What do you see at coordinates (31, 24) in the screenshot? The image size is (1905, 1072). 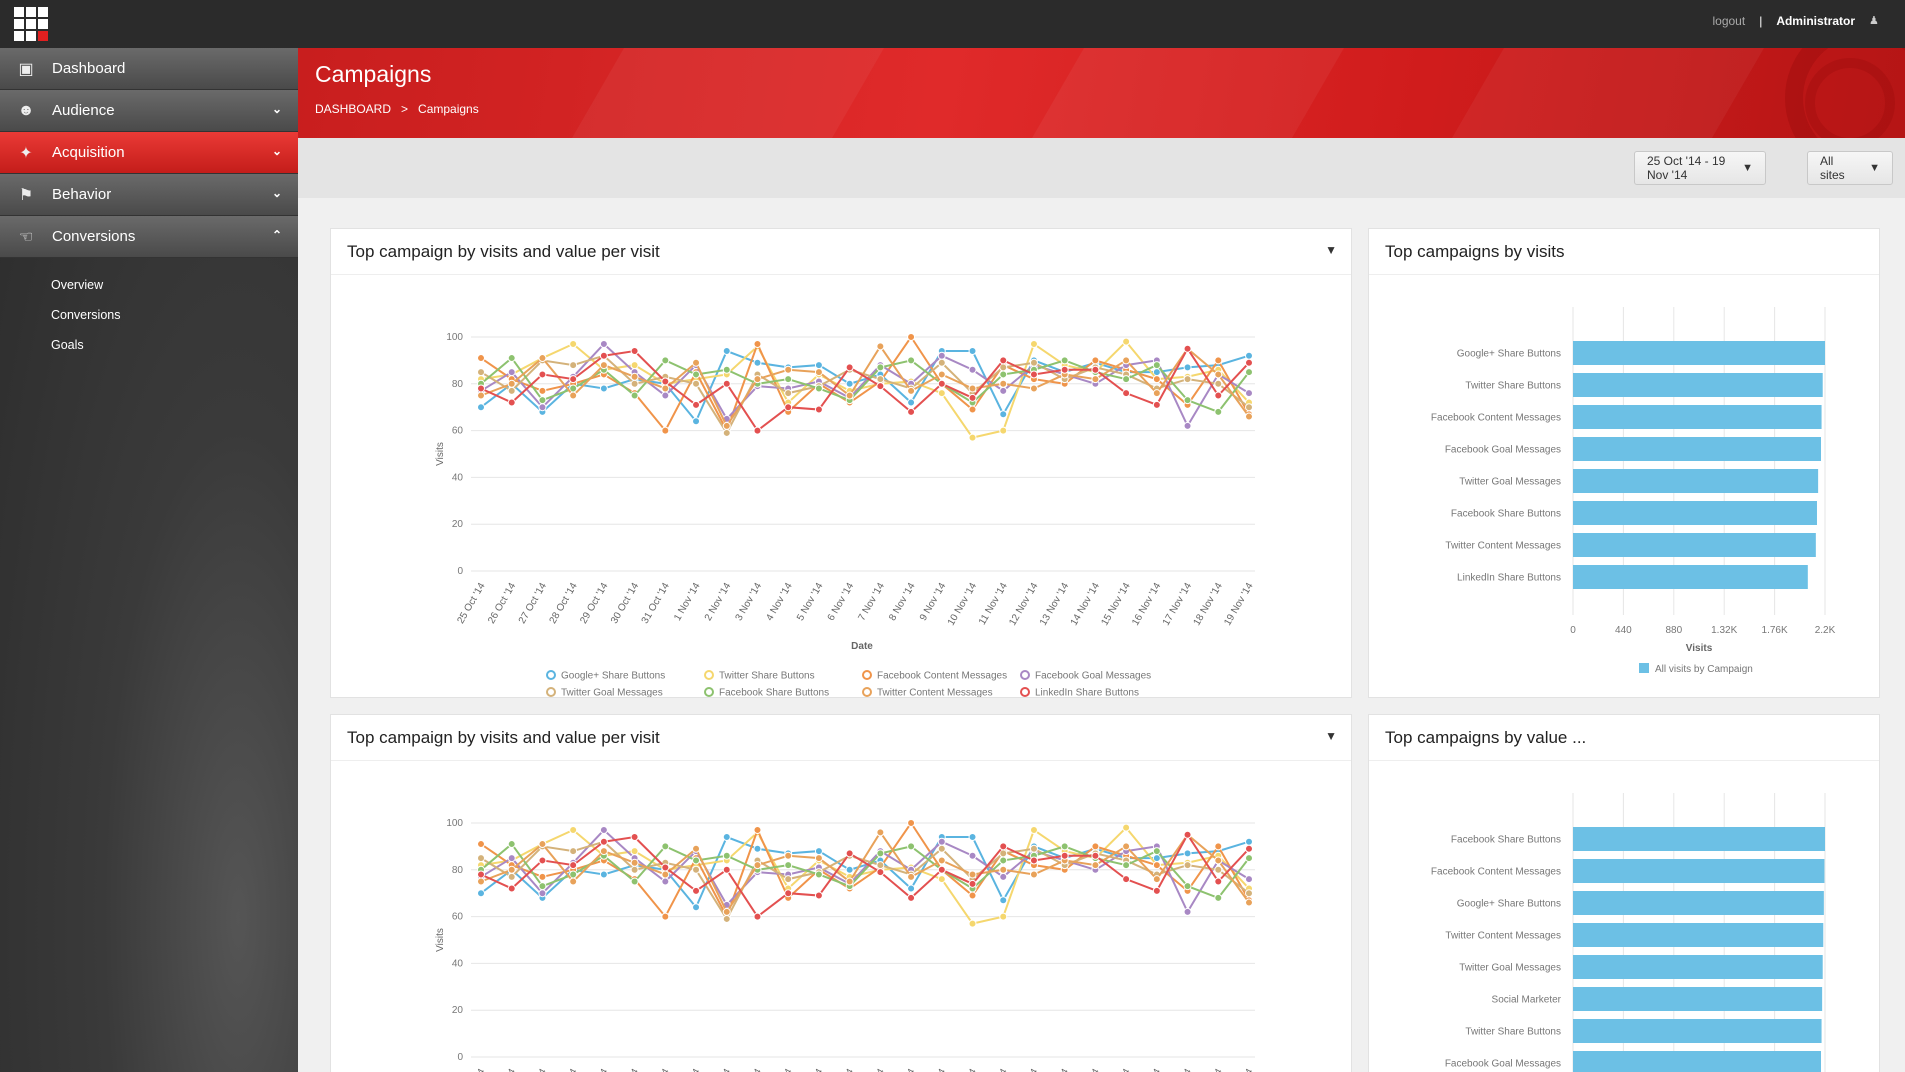 I see `app-logo` at bounding box center [31, 24].